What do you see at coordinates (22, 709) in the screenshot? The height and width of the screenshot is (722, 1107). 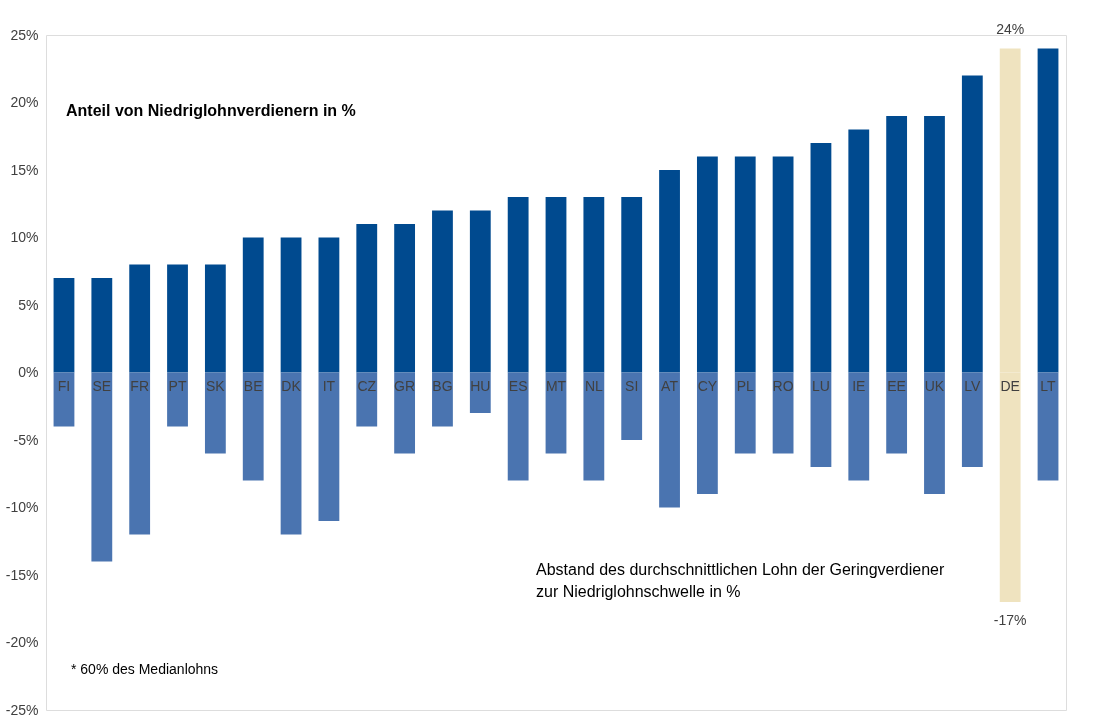 I see `y-tick-label: -25%` at bounding box center [22, 709].